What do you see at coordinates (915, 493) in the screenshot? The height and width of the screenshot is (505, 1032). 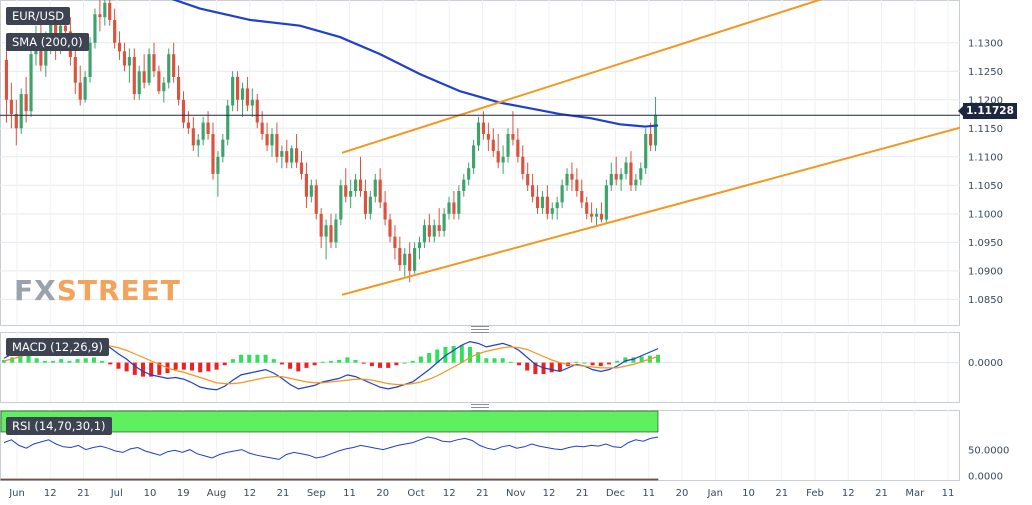 I see `time-tick-label: Mar` at bounding box center [915, 493].